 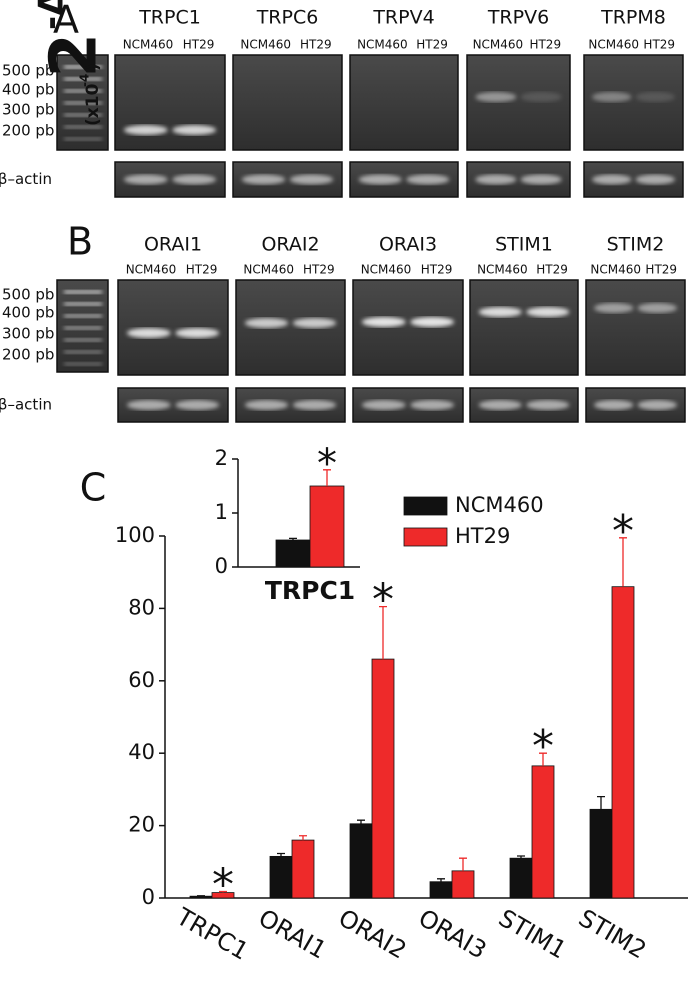 I want to click on y-label-exponent: -ΔCt, so click(x=52, y=15).